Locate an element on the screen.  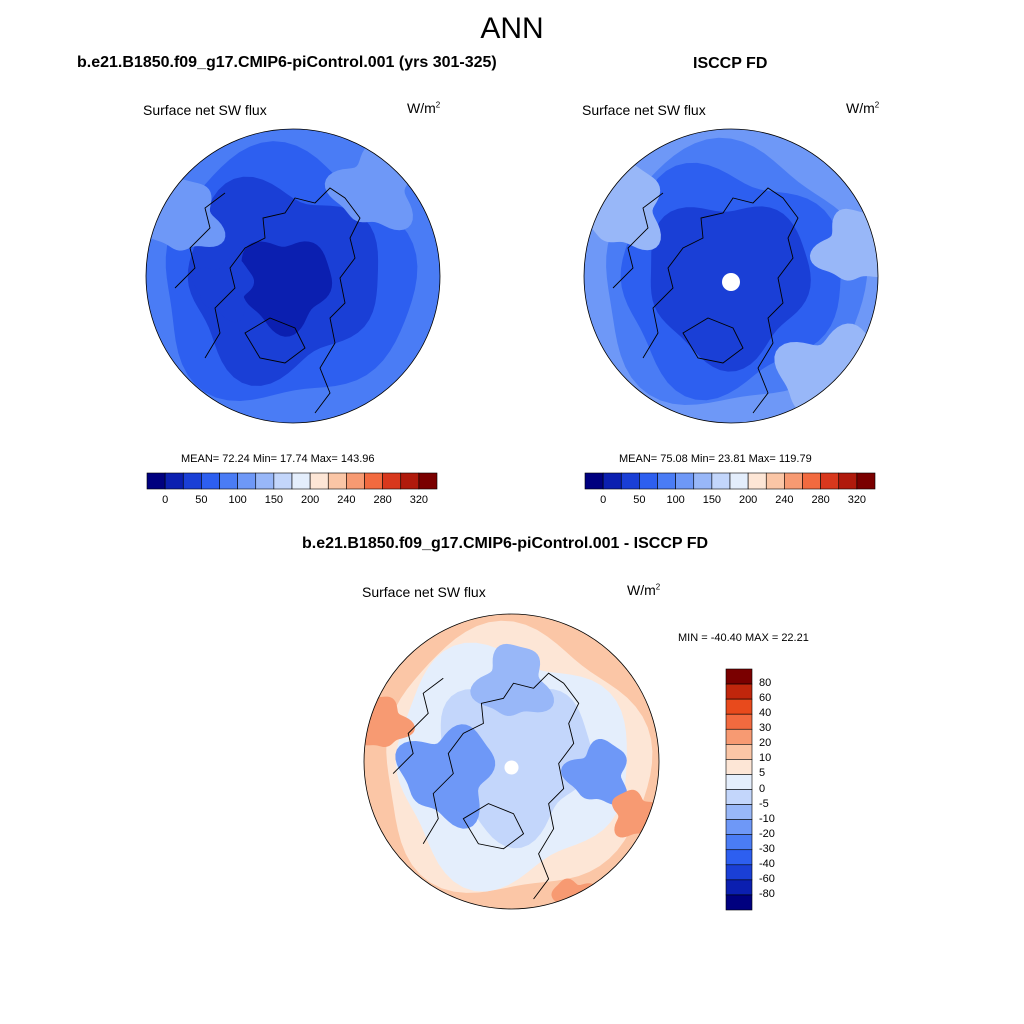
obs-colorbar is located at coordinates (730, 481).